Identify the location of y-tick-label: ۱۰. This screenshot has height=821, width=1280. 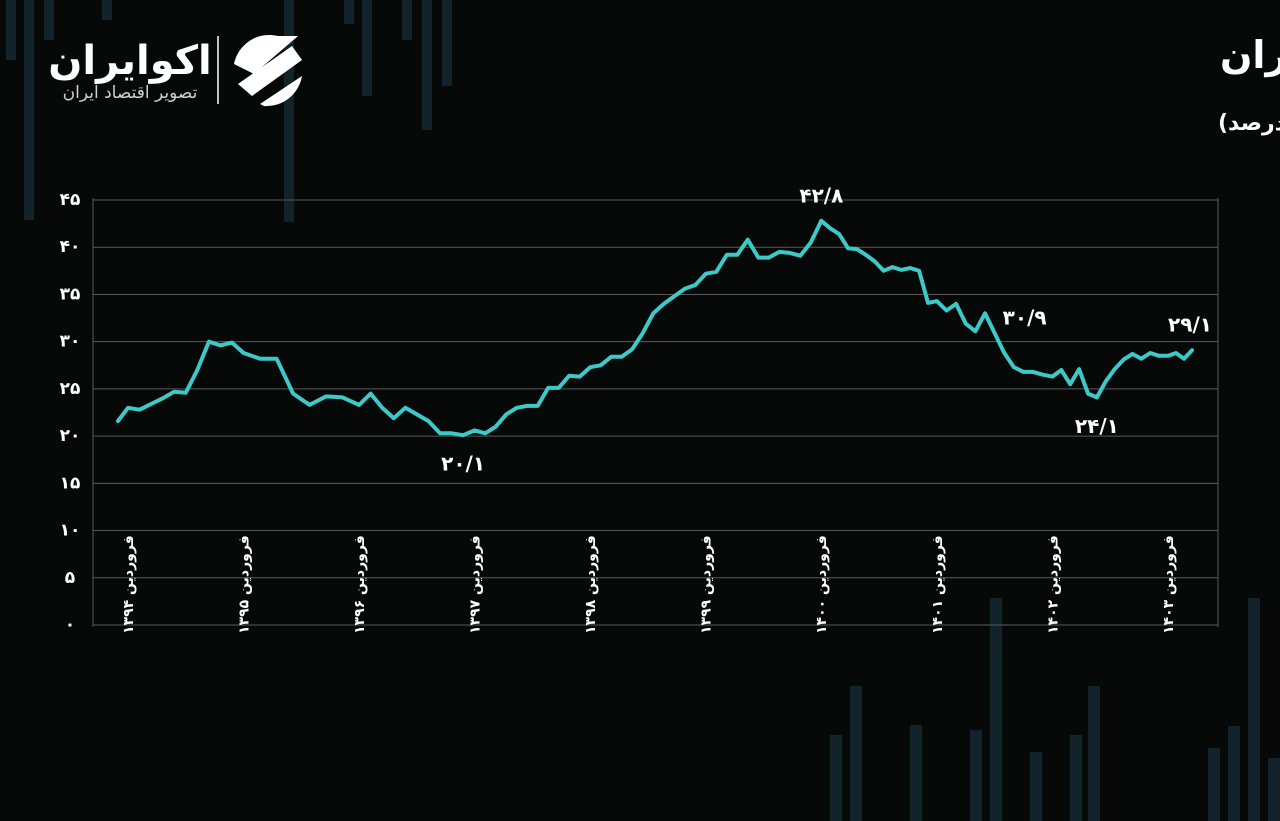
(70, 531).